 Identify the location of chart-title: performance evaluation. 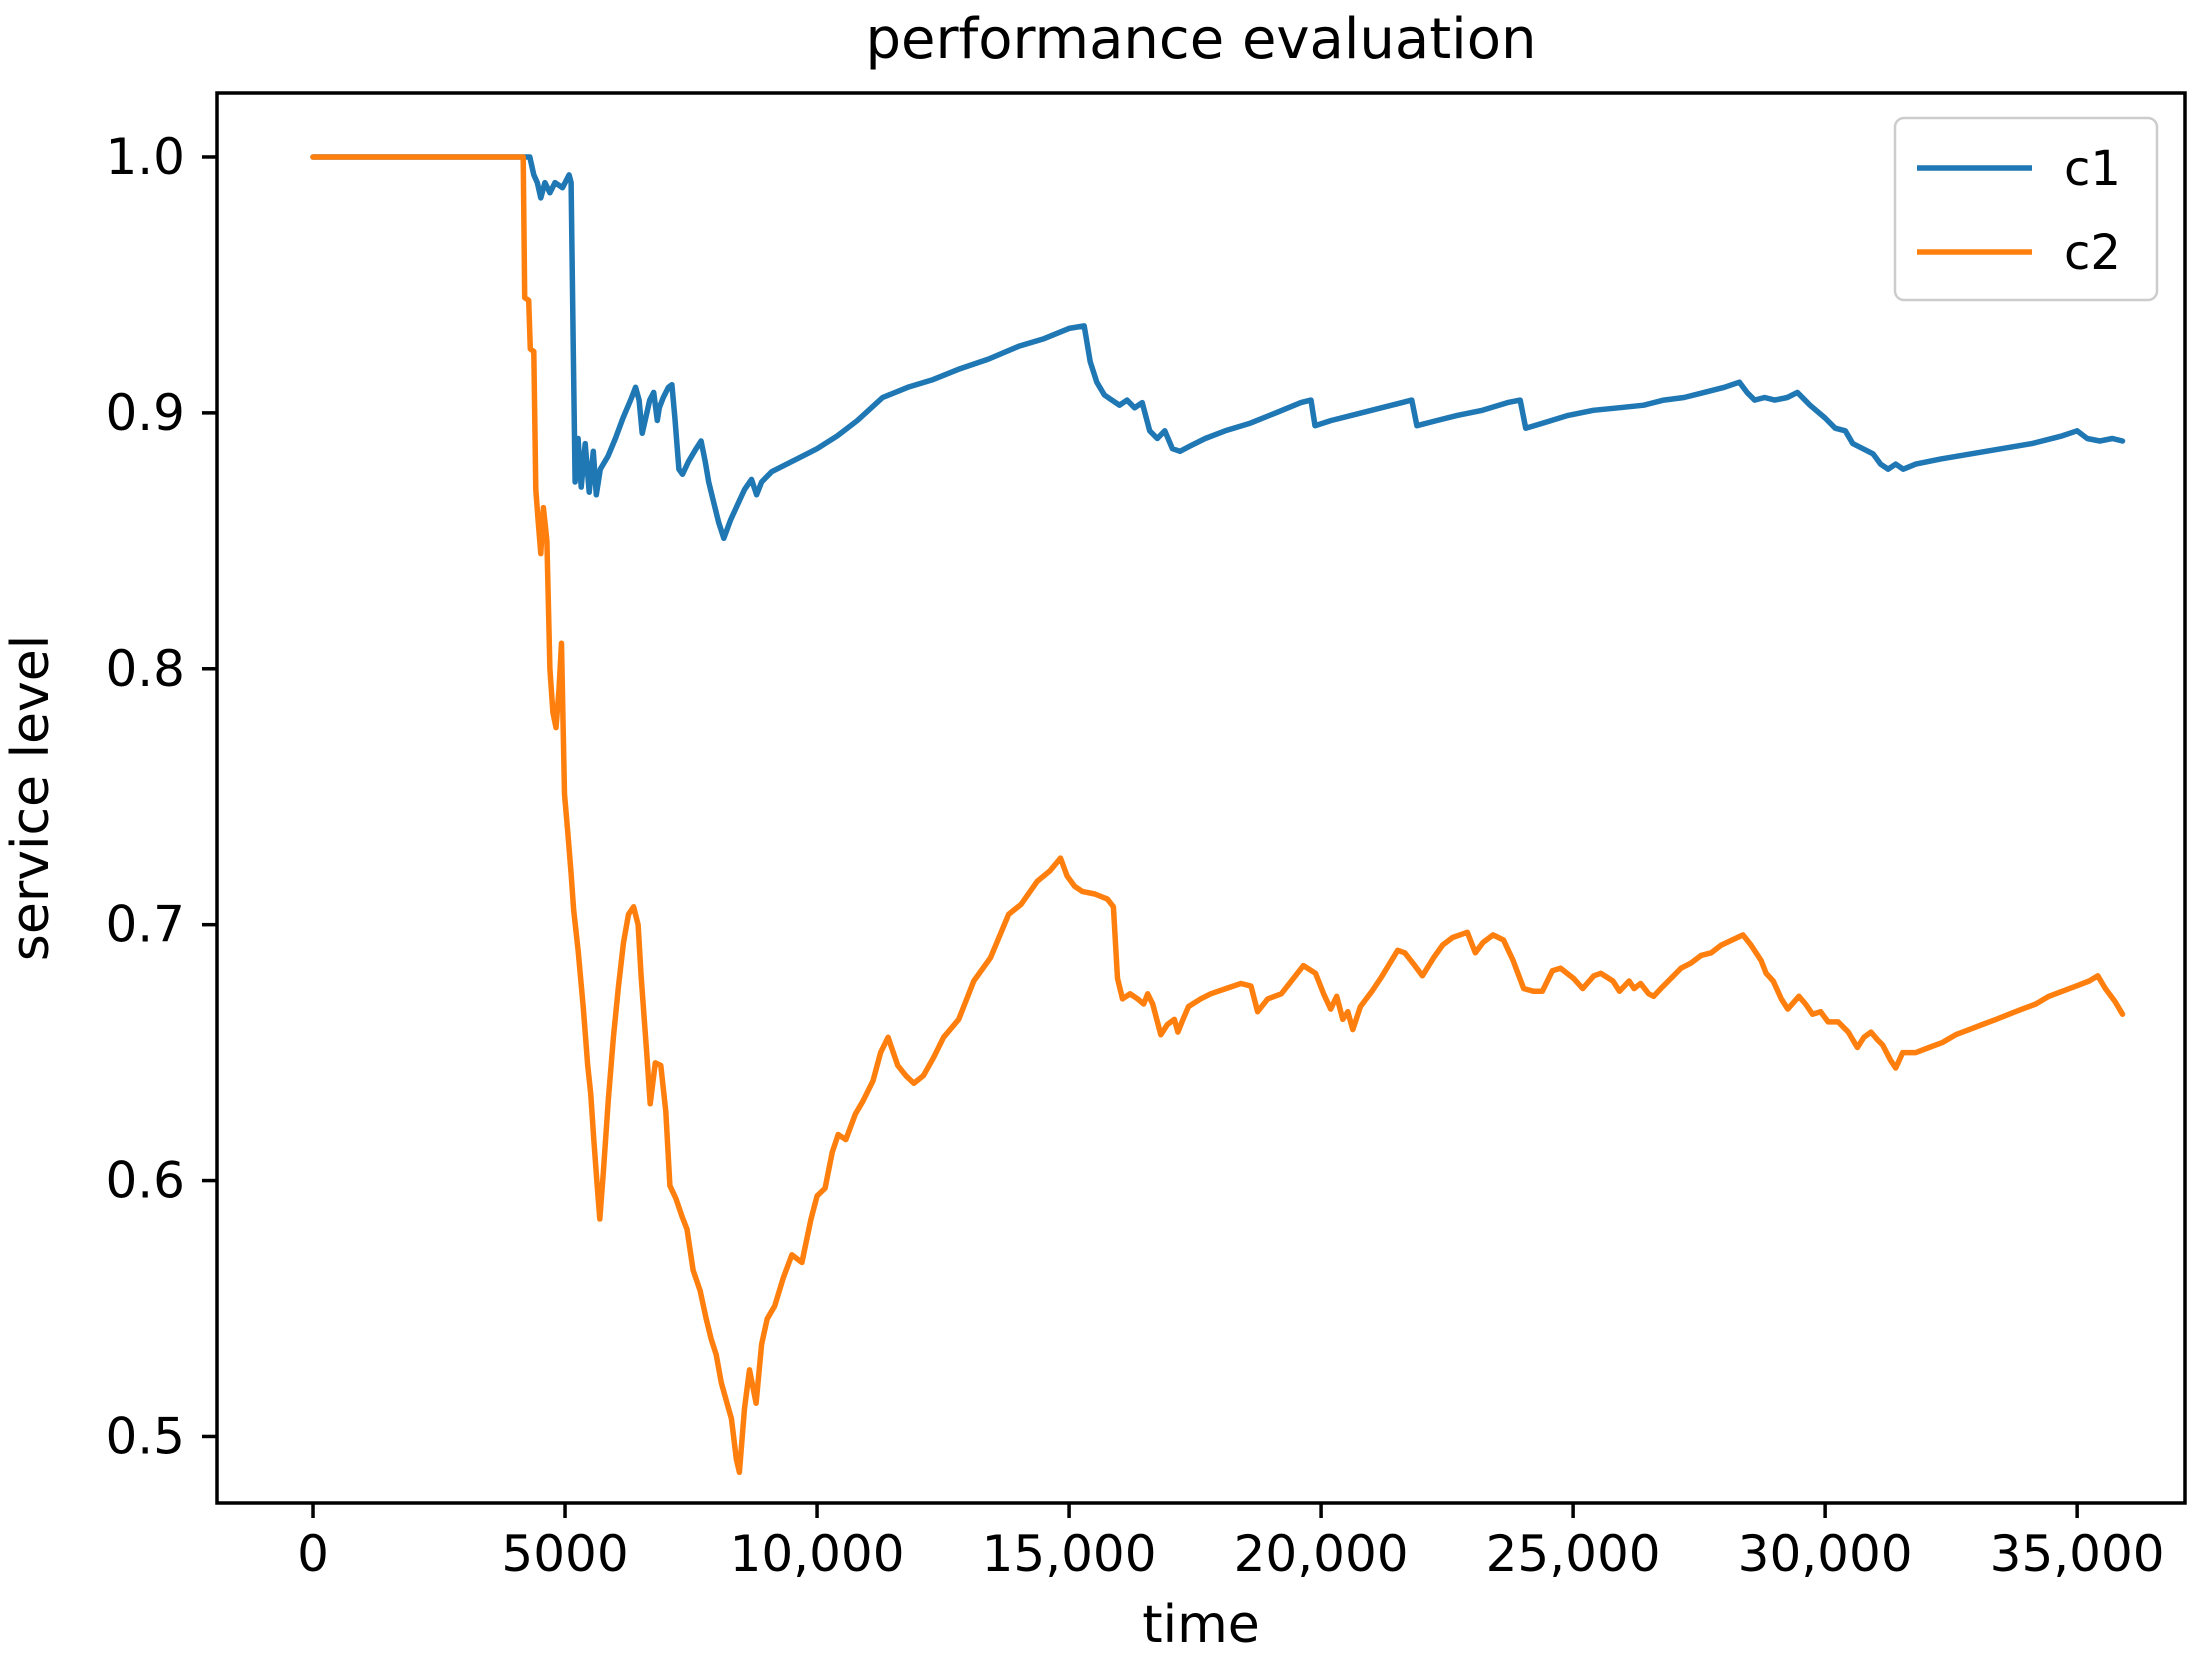
(1201, 39).